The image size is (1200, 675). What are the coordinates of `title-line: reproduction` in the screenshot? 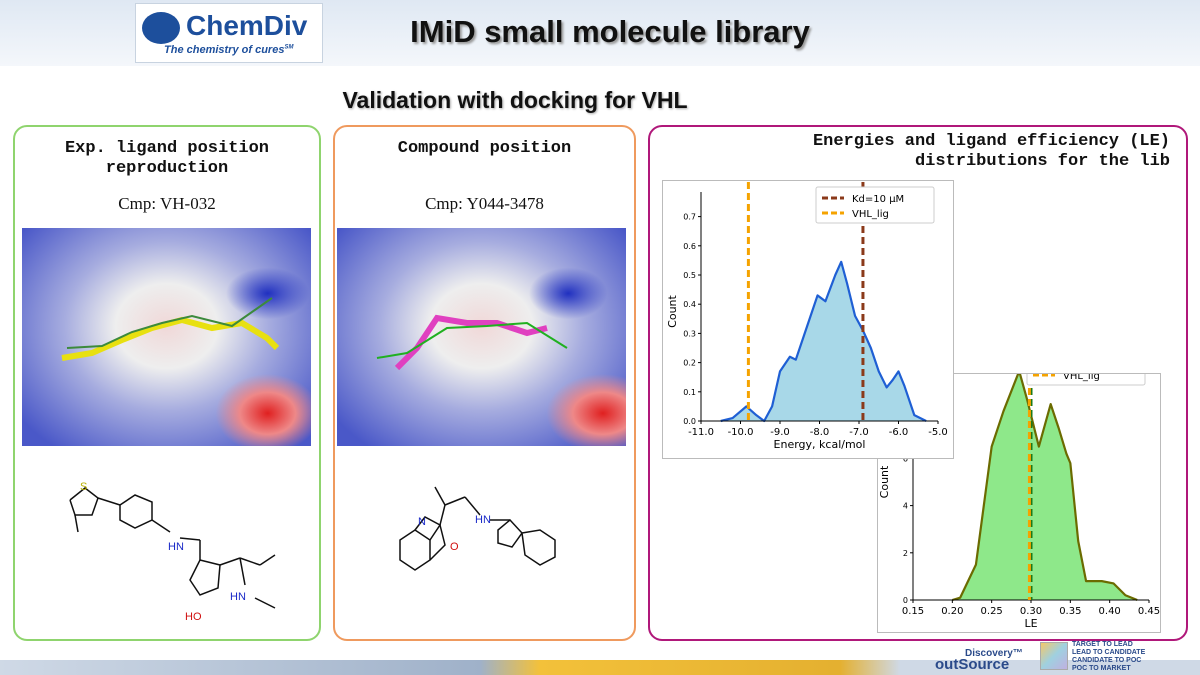 It's located at (167, 168).